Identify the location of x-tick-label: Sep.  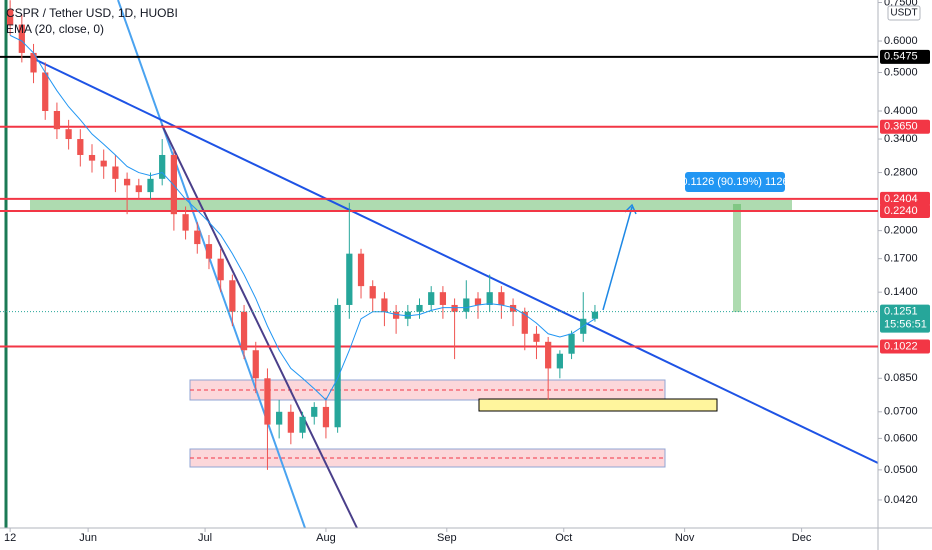
(447, 538).